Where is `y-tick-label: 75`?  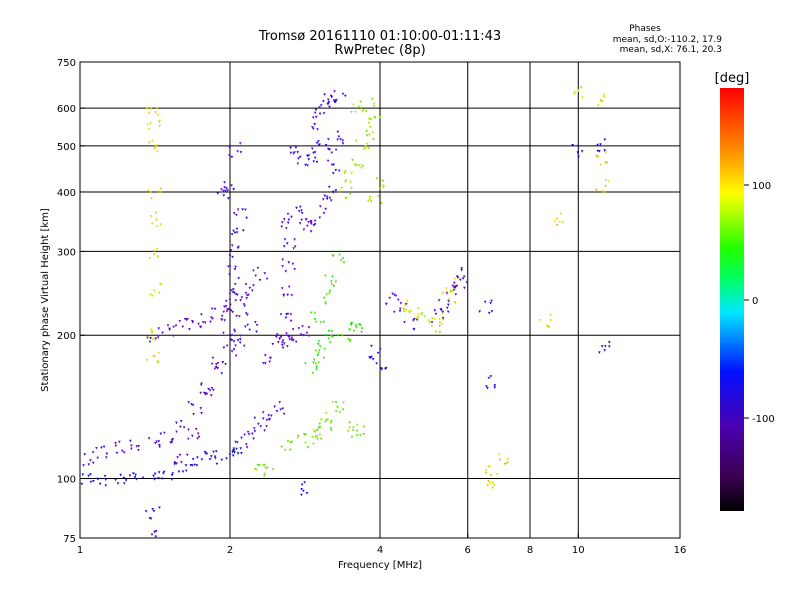 y-tick-label: 75 is located at coordinates (69, 539).